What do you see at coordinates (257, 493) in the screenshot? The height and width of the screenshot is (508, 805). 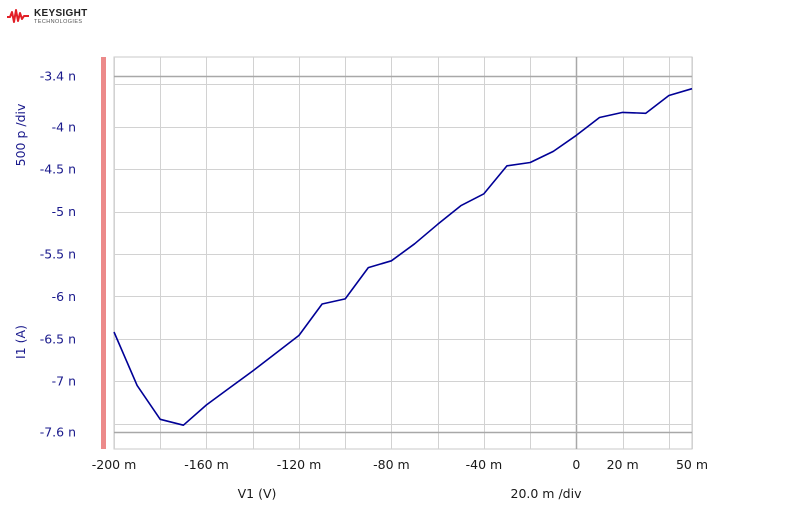 I see `x-axis-label: V1 (V)` at bounding box center [257, 493].